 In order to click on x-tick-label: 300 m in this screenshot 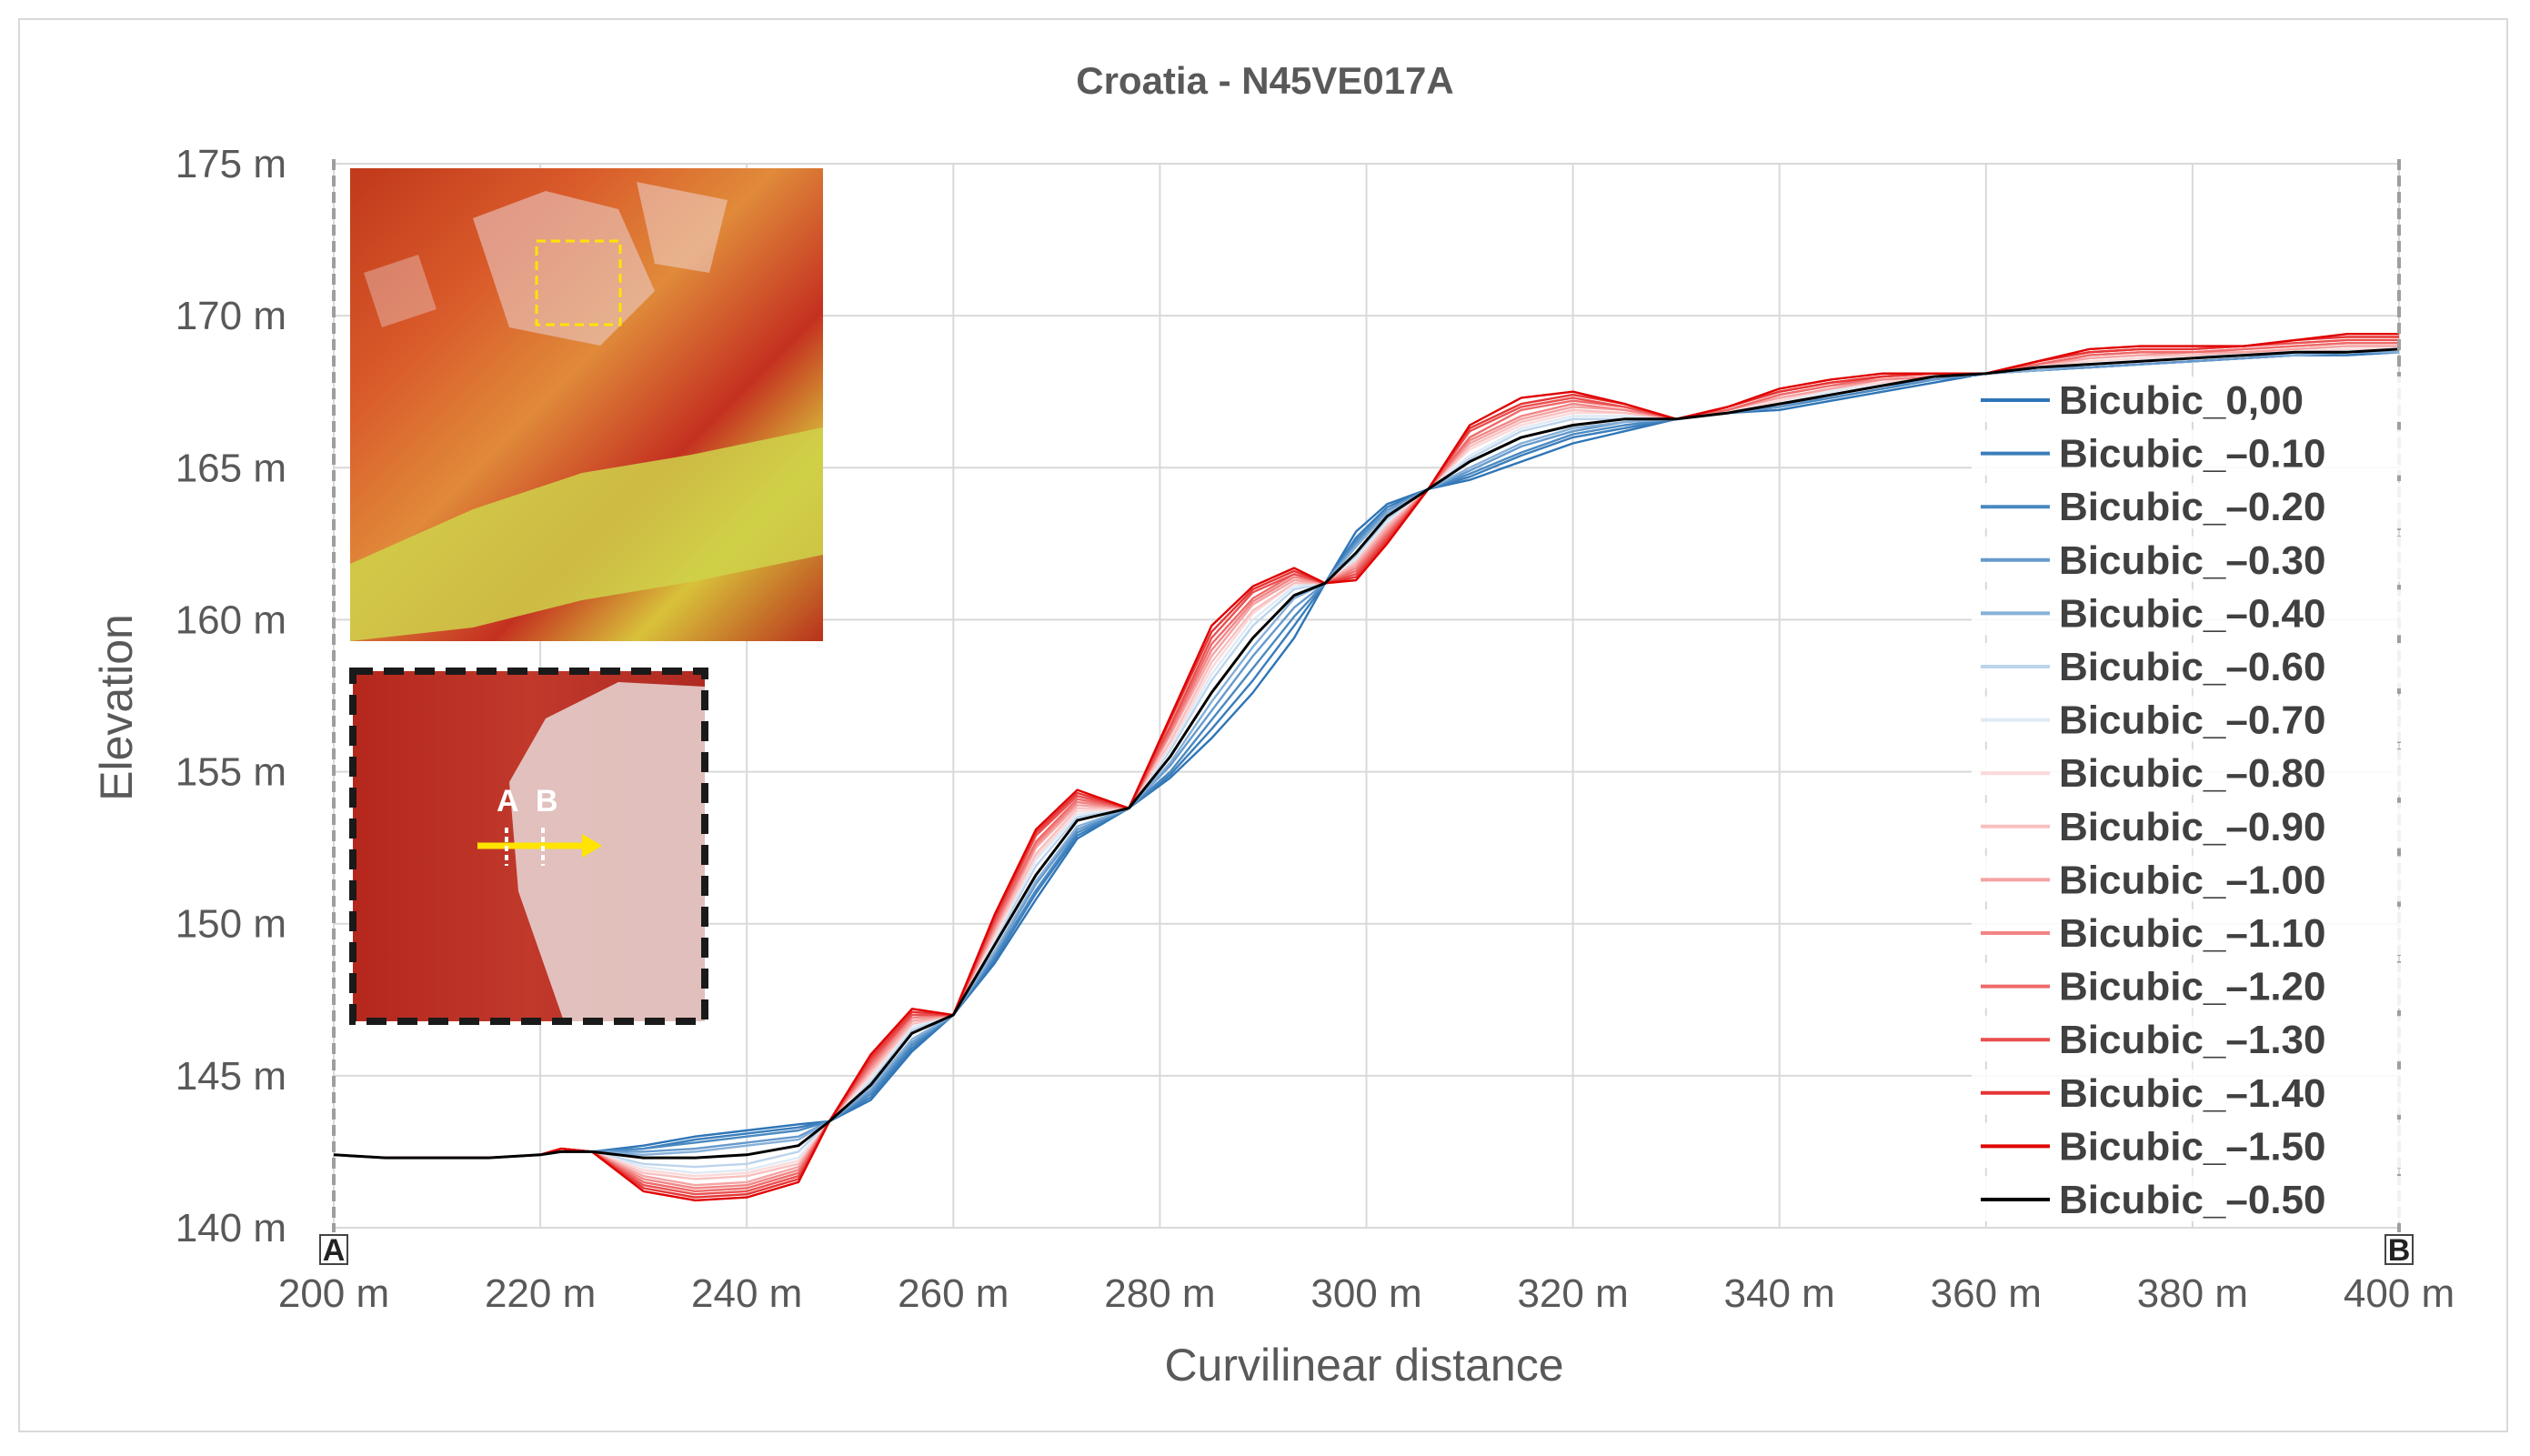, I will do `click(1365, 1294)`.